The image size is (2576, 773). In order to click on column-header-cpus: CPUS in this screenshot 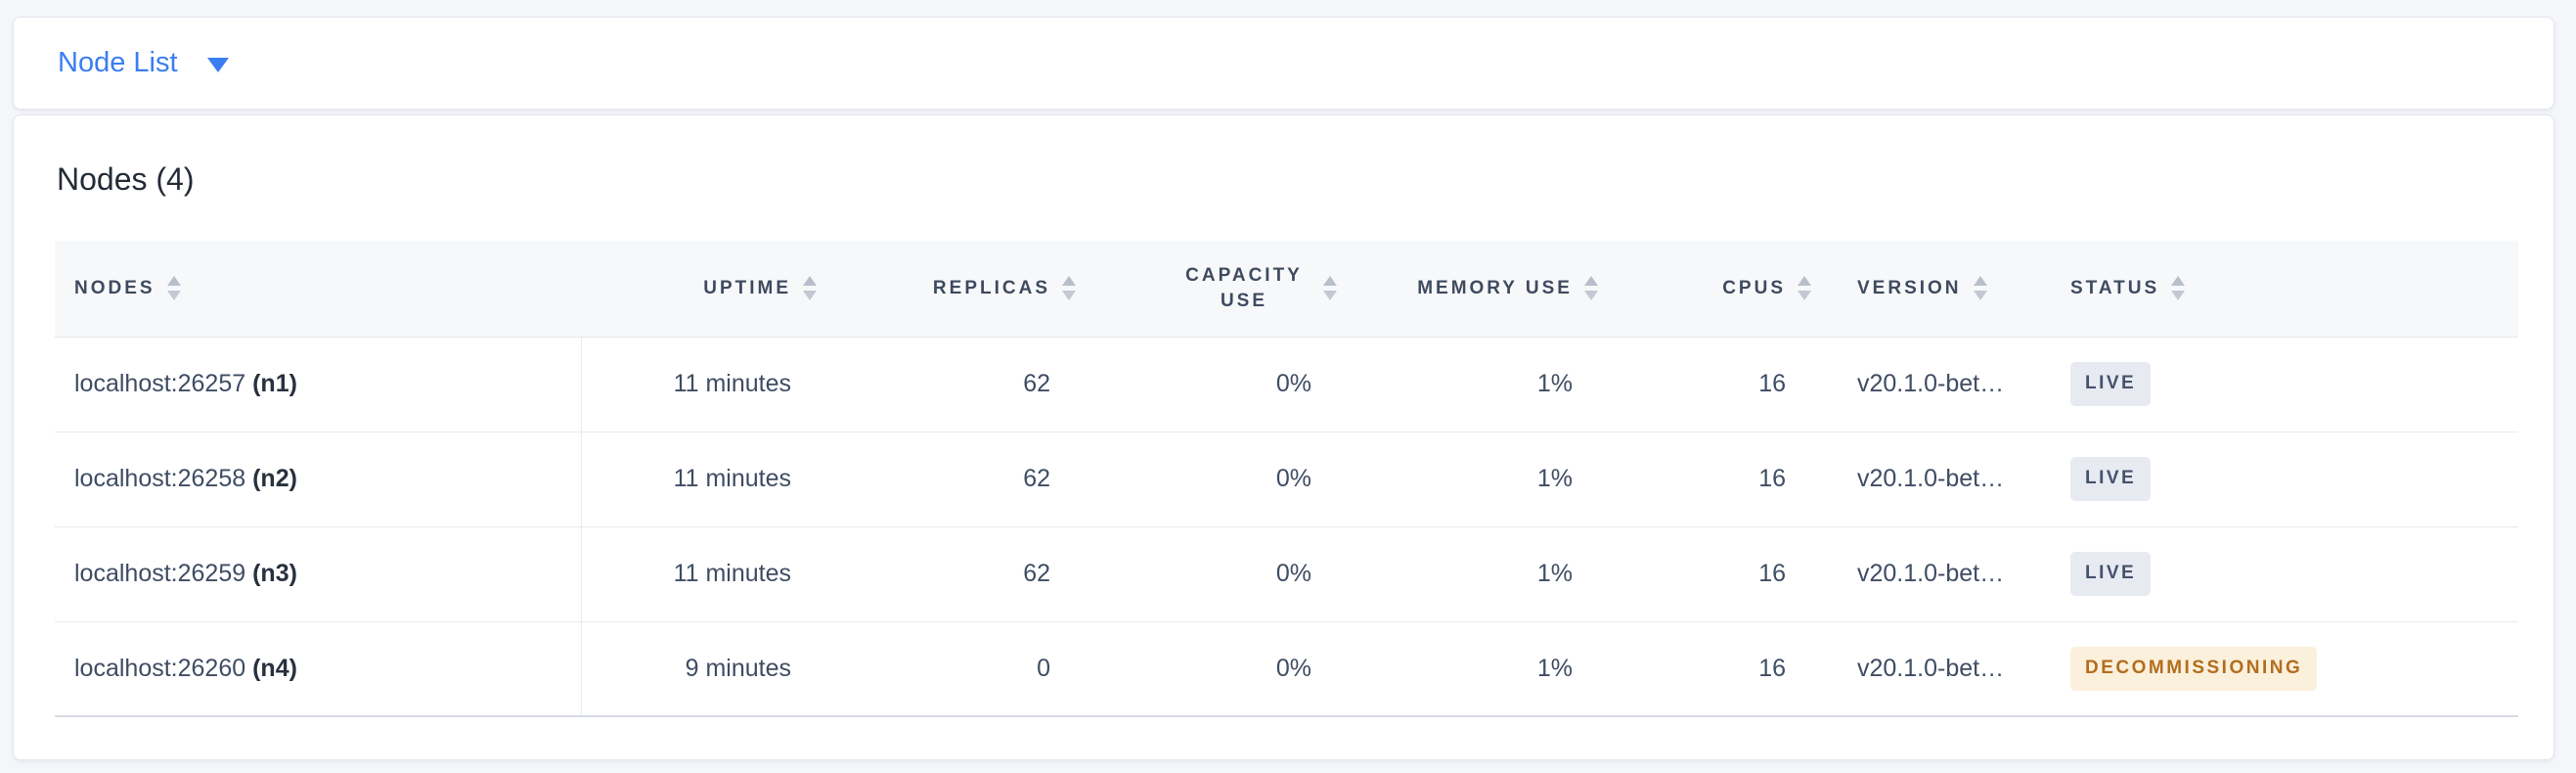, I will do `click(1700, 290)`.